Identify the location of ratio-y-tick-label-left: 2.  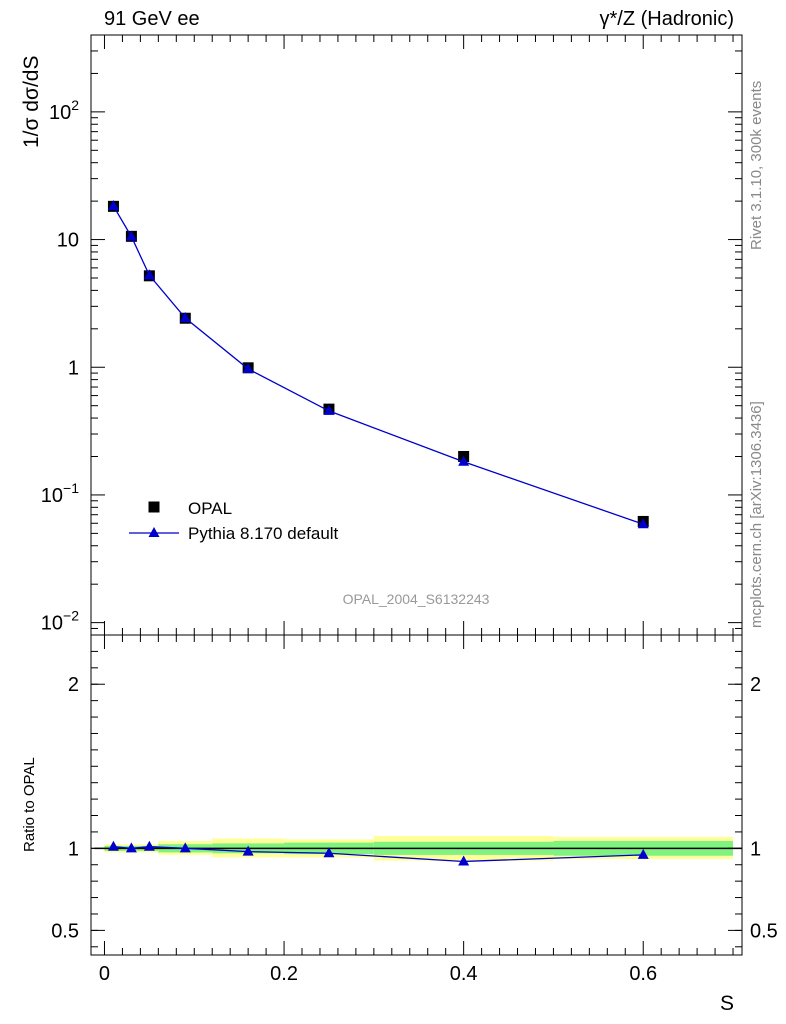
(73, 685).